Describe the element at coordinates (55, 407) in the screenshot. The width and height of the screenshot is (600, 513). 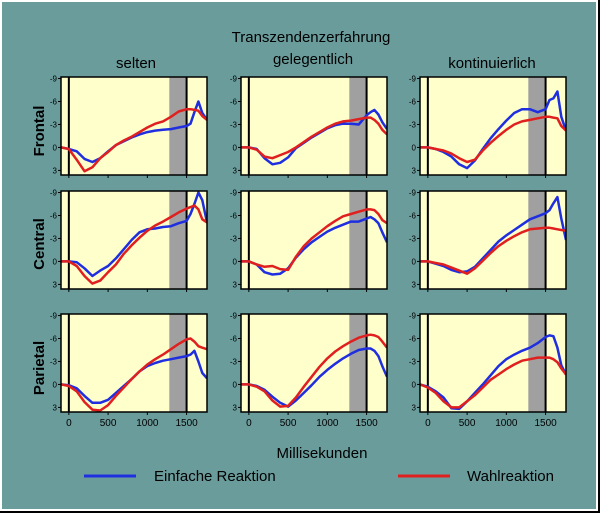
I see `panel-parietal-selten-y-tick-label: 3` at that location.